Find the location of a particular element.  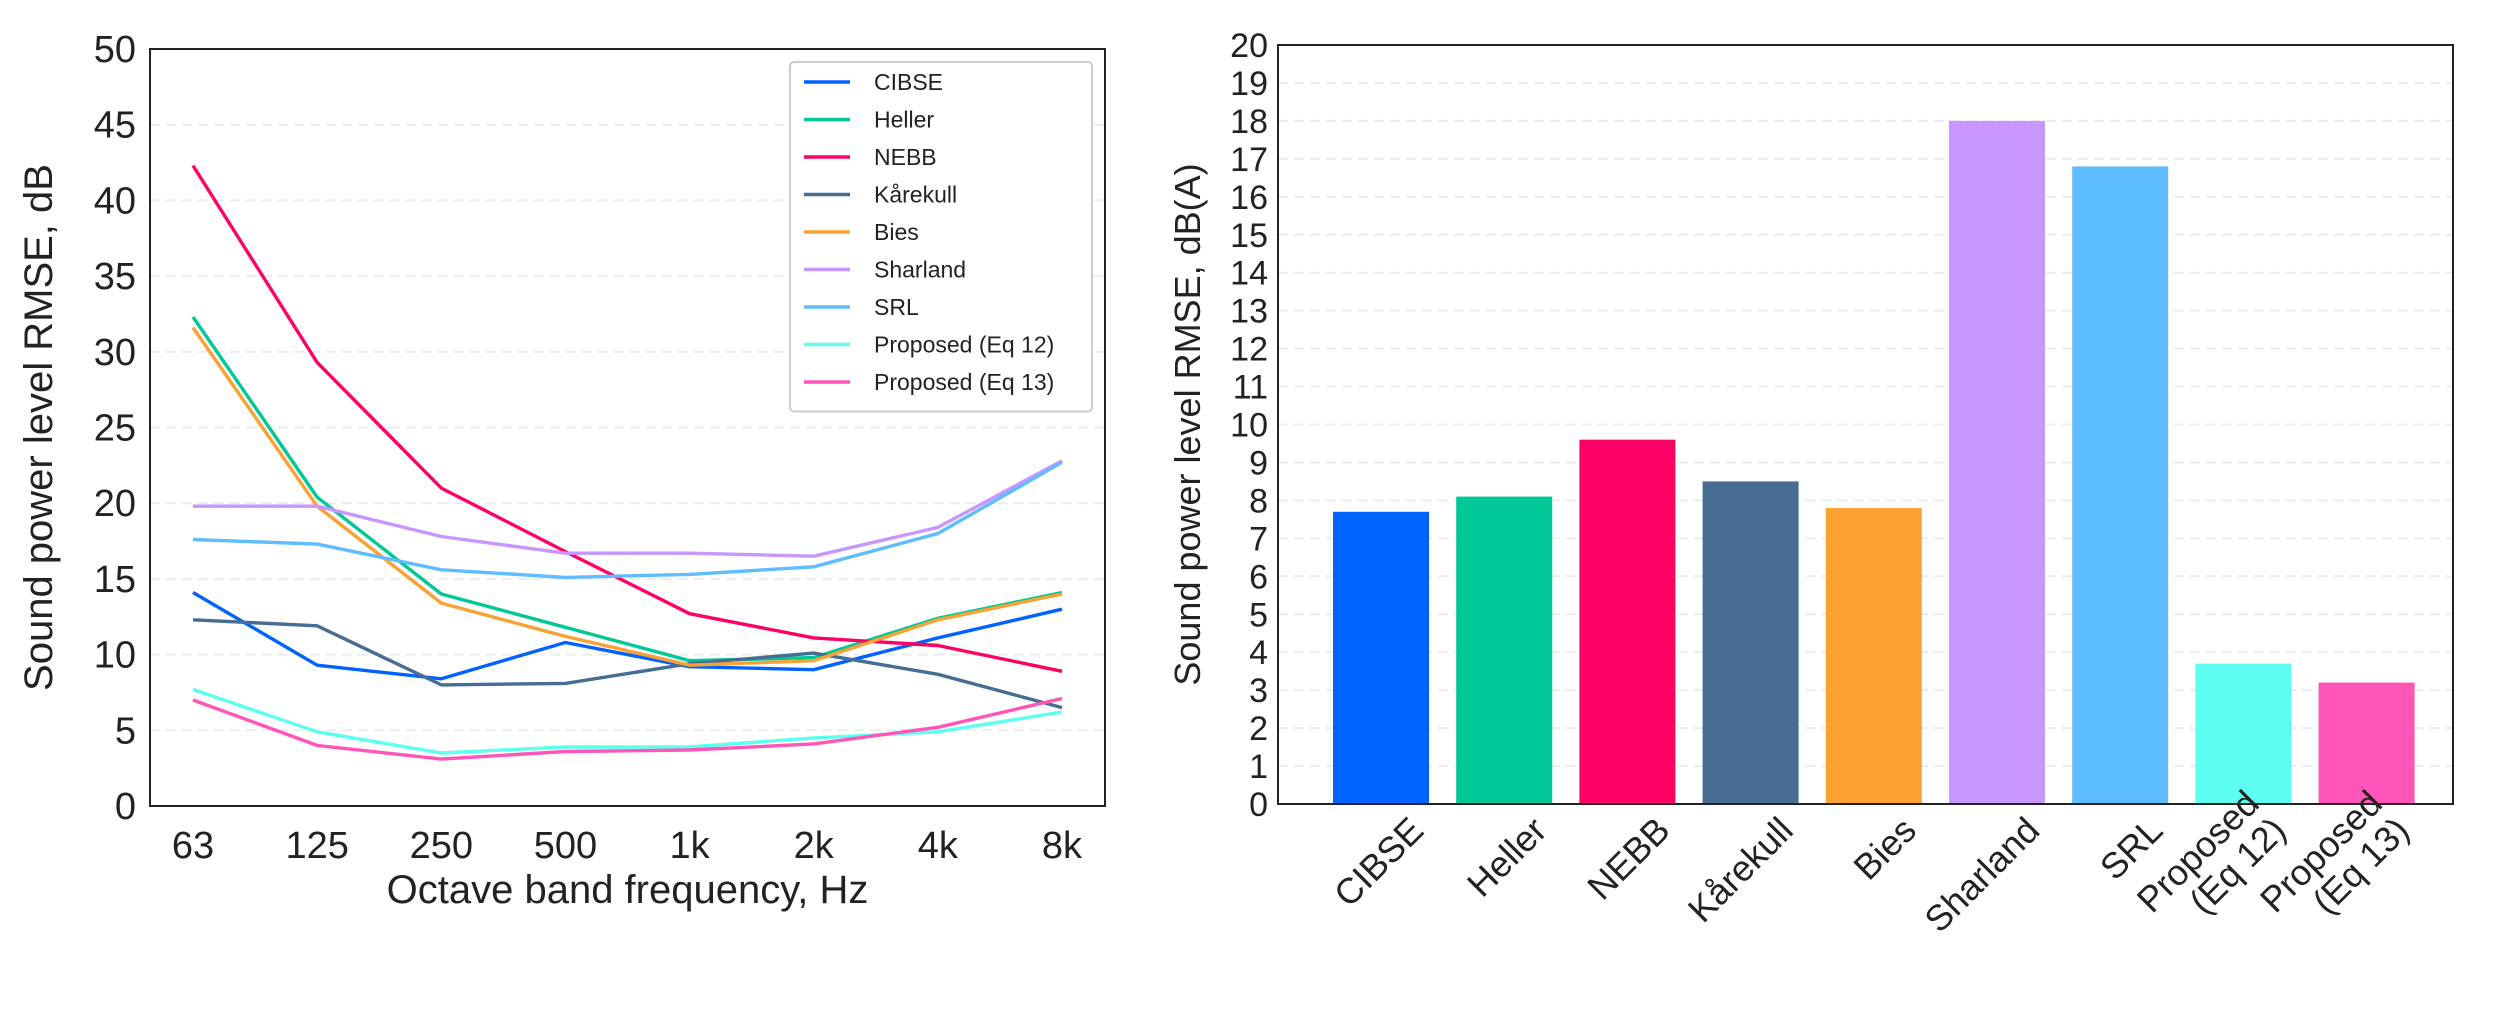

bar-chart-y-axis-label: Sound power level RMSE, dB(A) is located at coordinates (1187, 424).